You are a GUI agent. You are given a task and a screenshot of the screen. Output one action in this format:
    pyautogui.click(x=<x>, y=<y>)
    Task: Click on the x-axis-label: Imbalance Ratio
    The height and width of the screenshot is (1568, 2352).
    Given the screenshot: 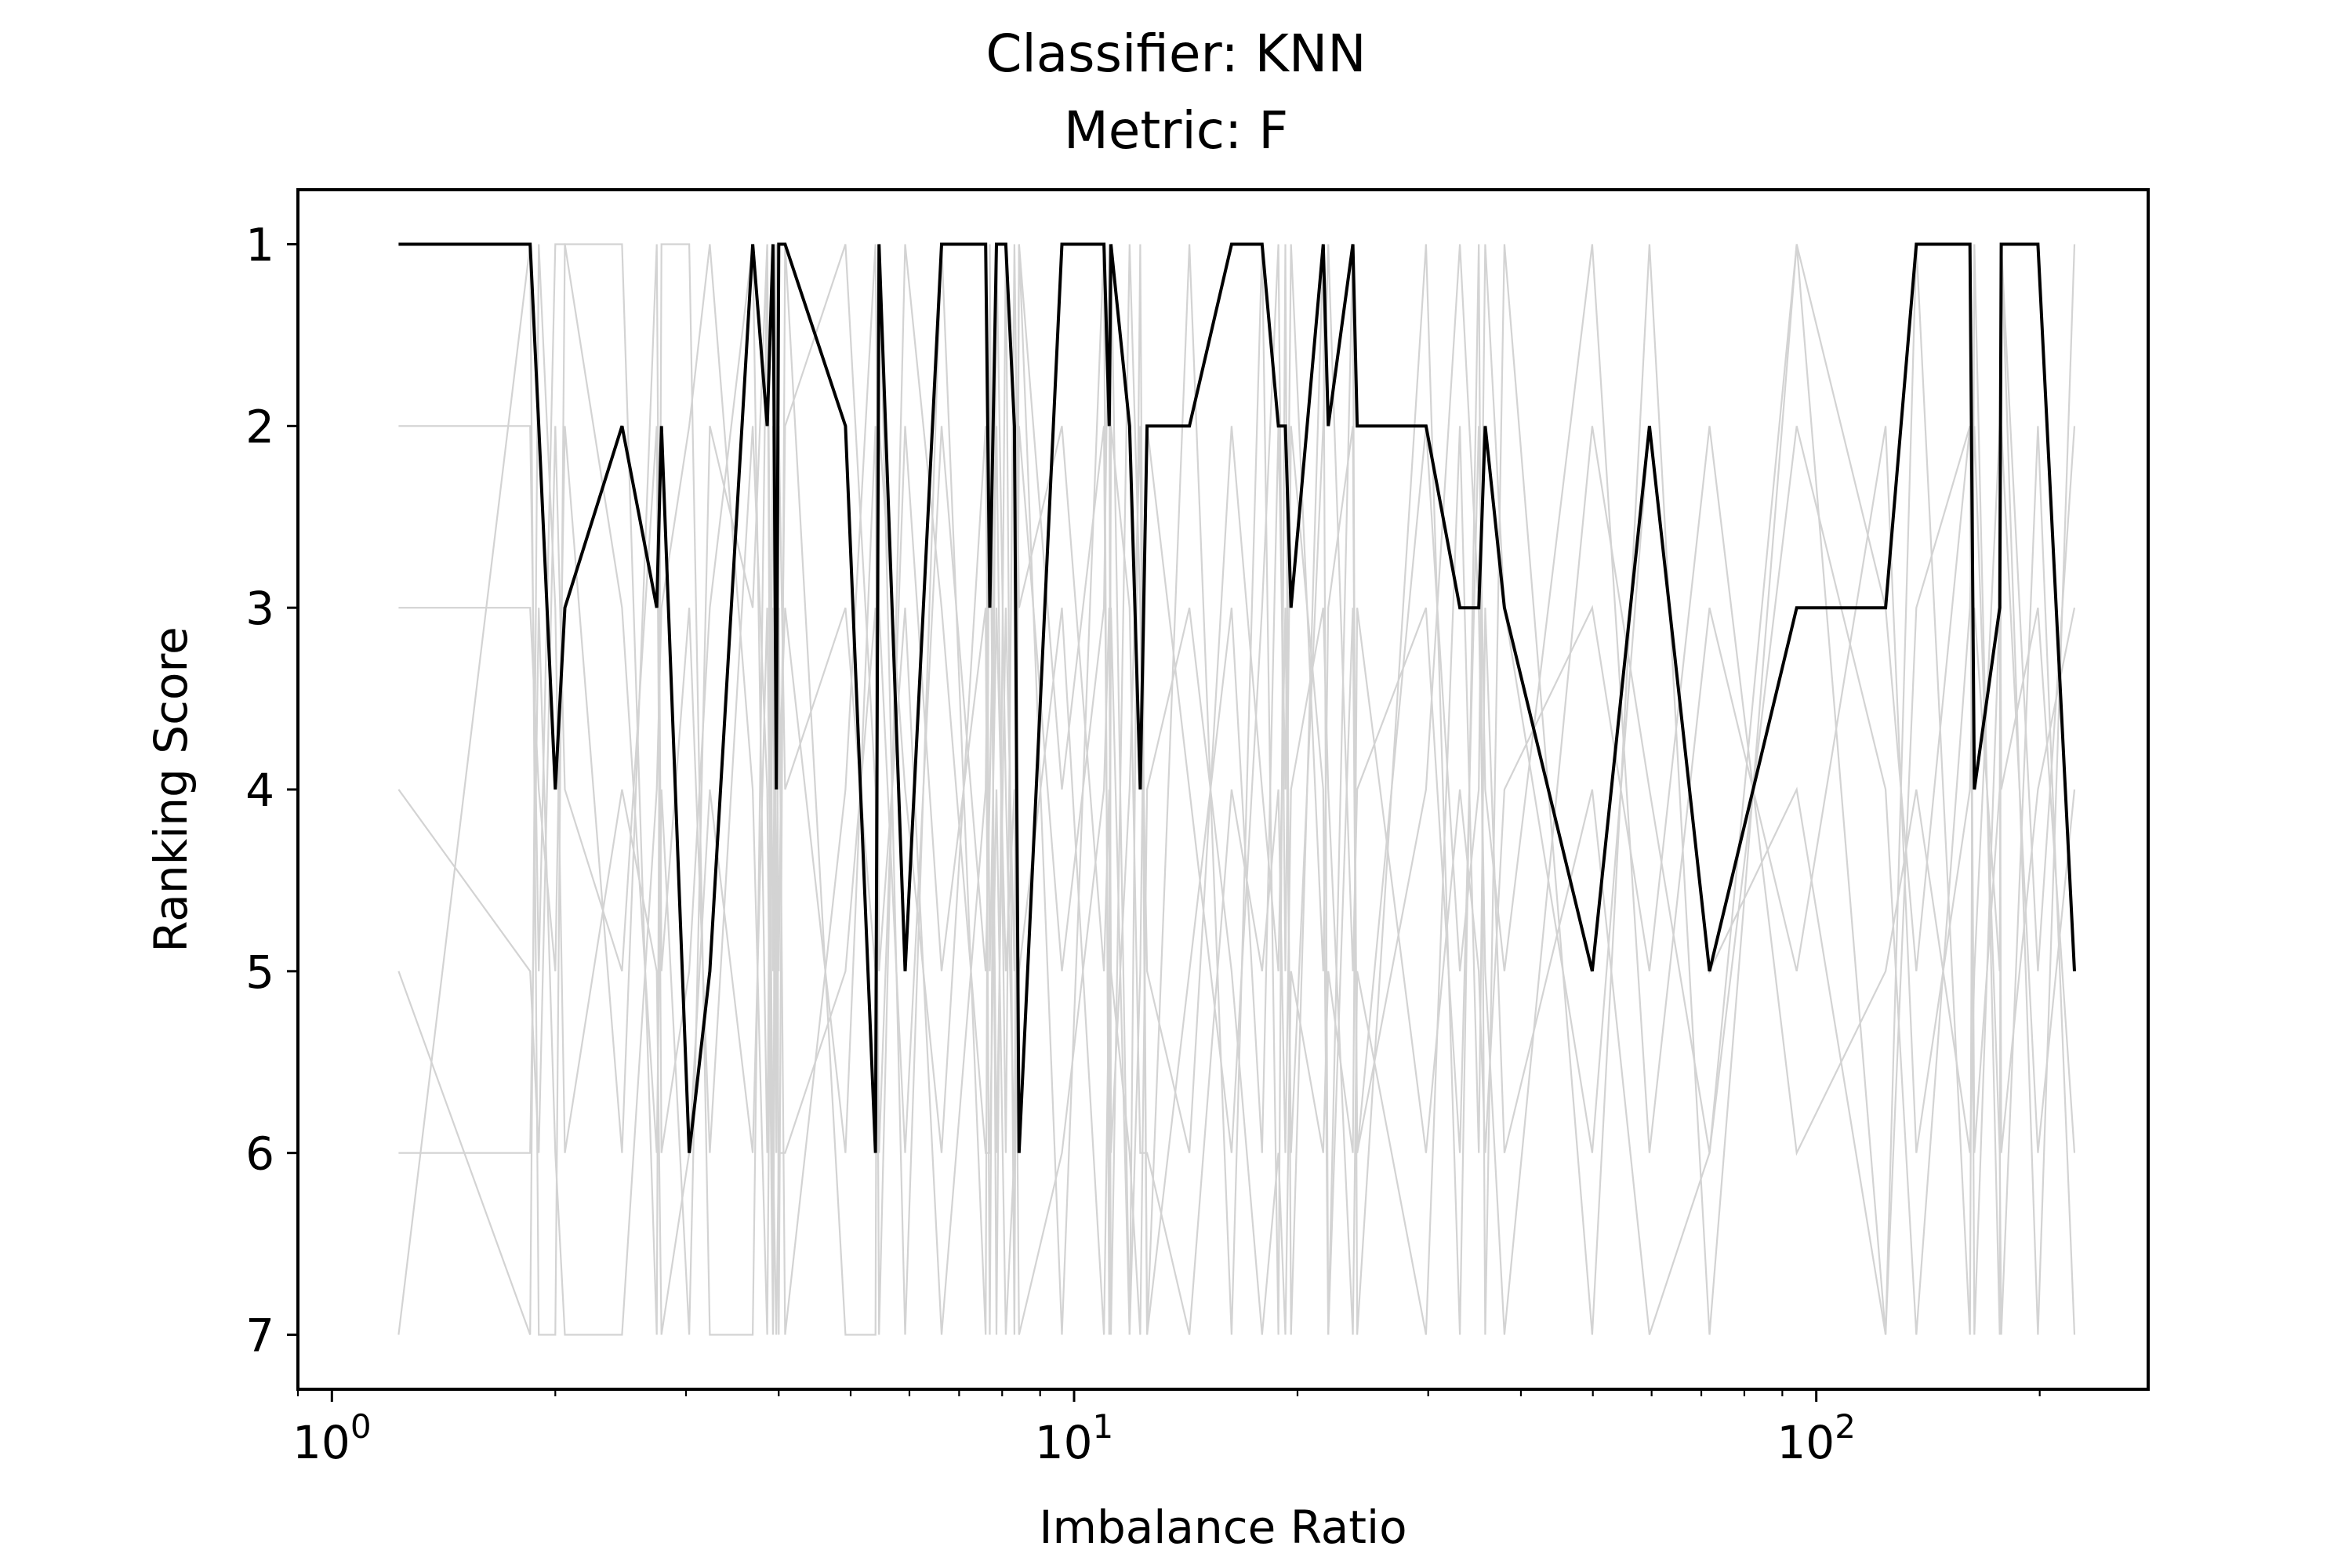 What is the action you would take?
    pyautogui.click(x=1222, y=1527)
    